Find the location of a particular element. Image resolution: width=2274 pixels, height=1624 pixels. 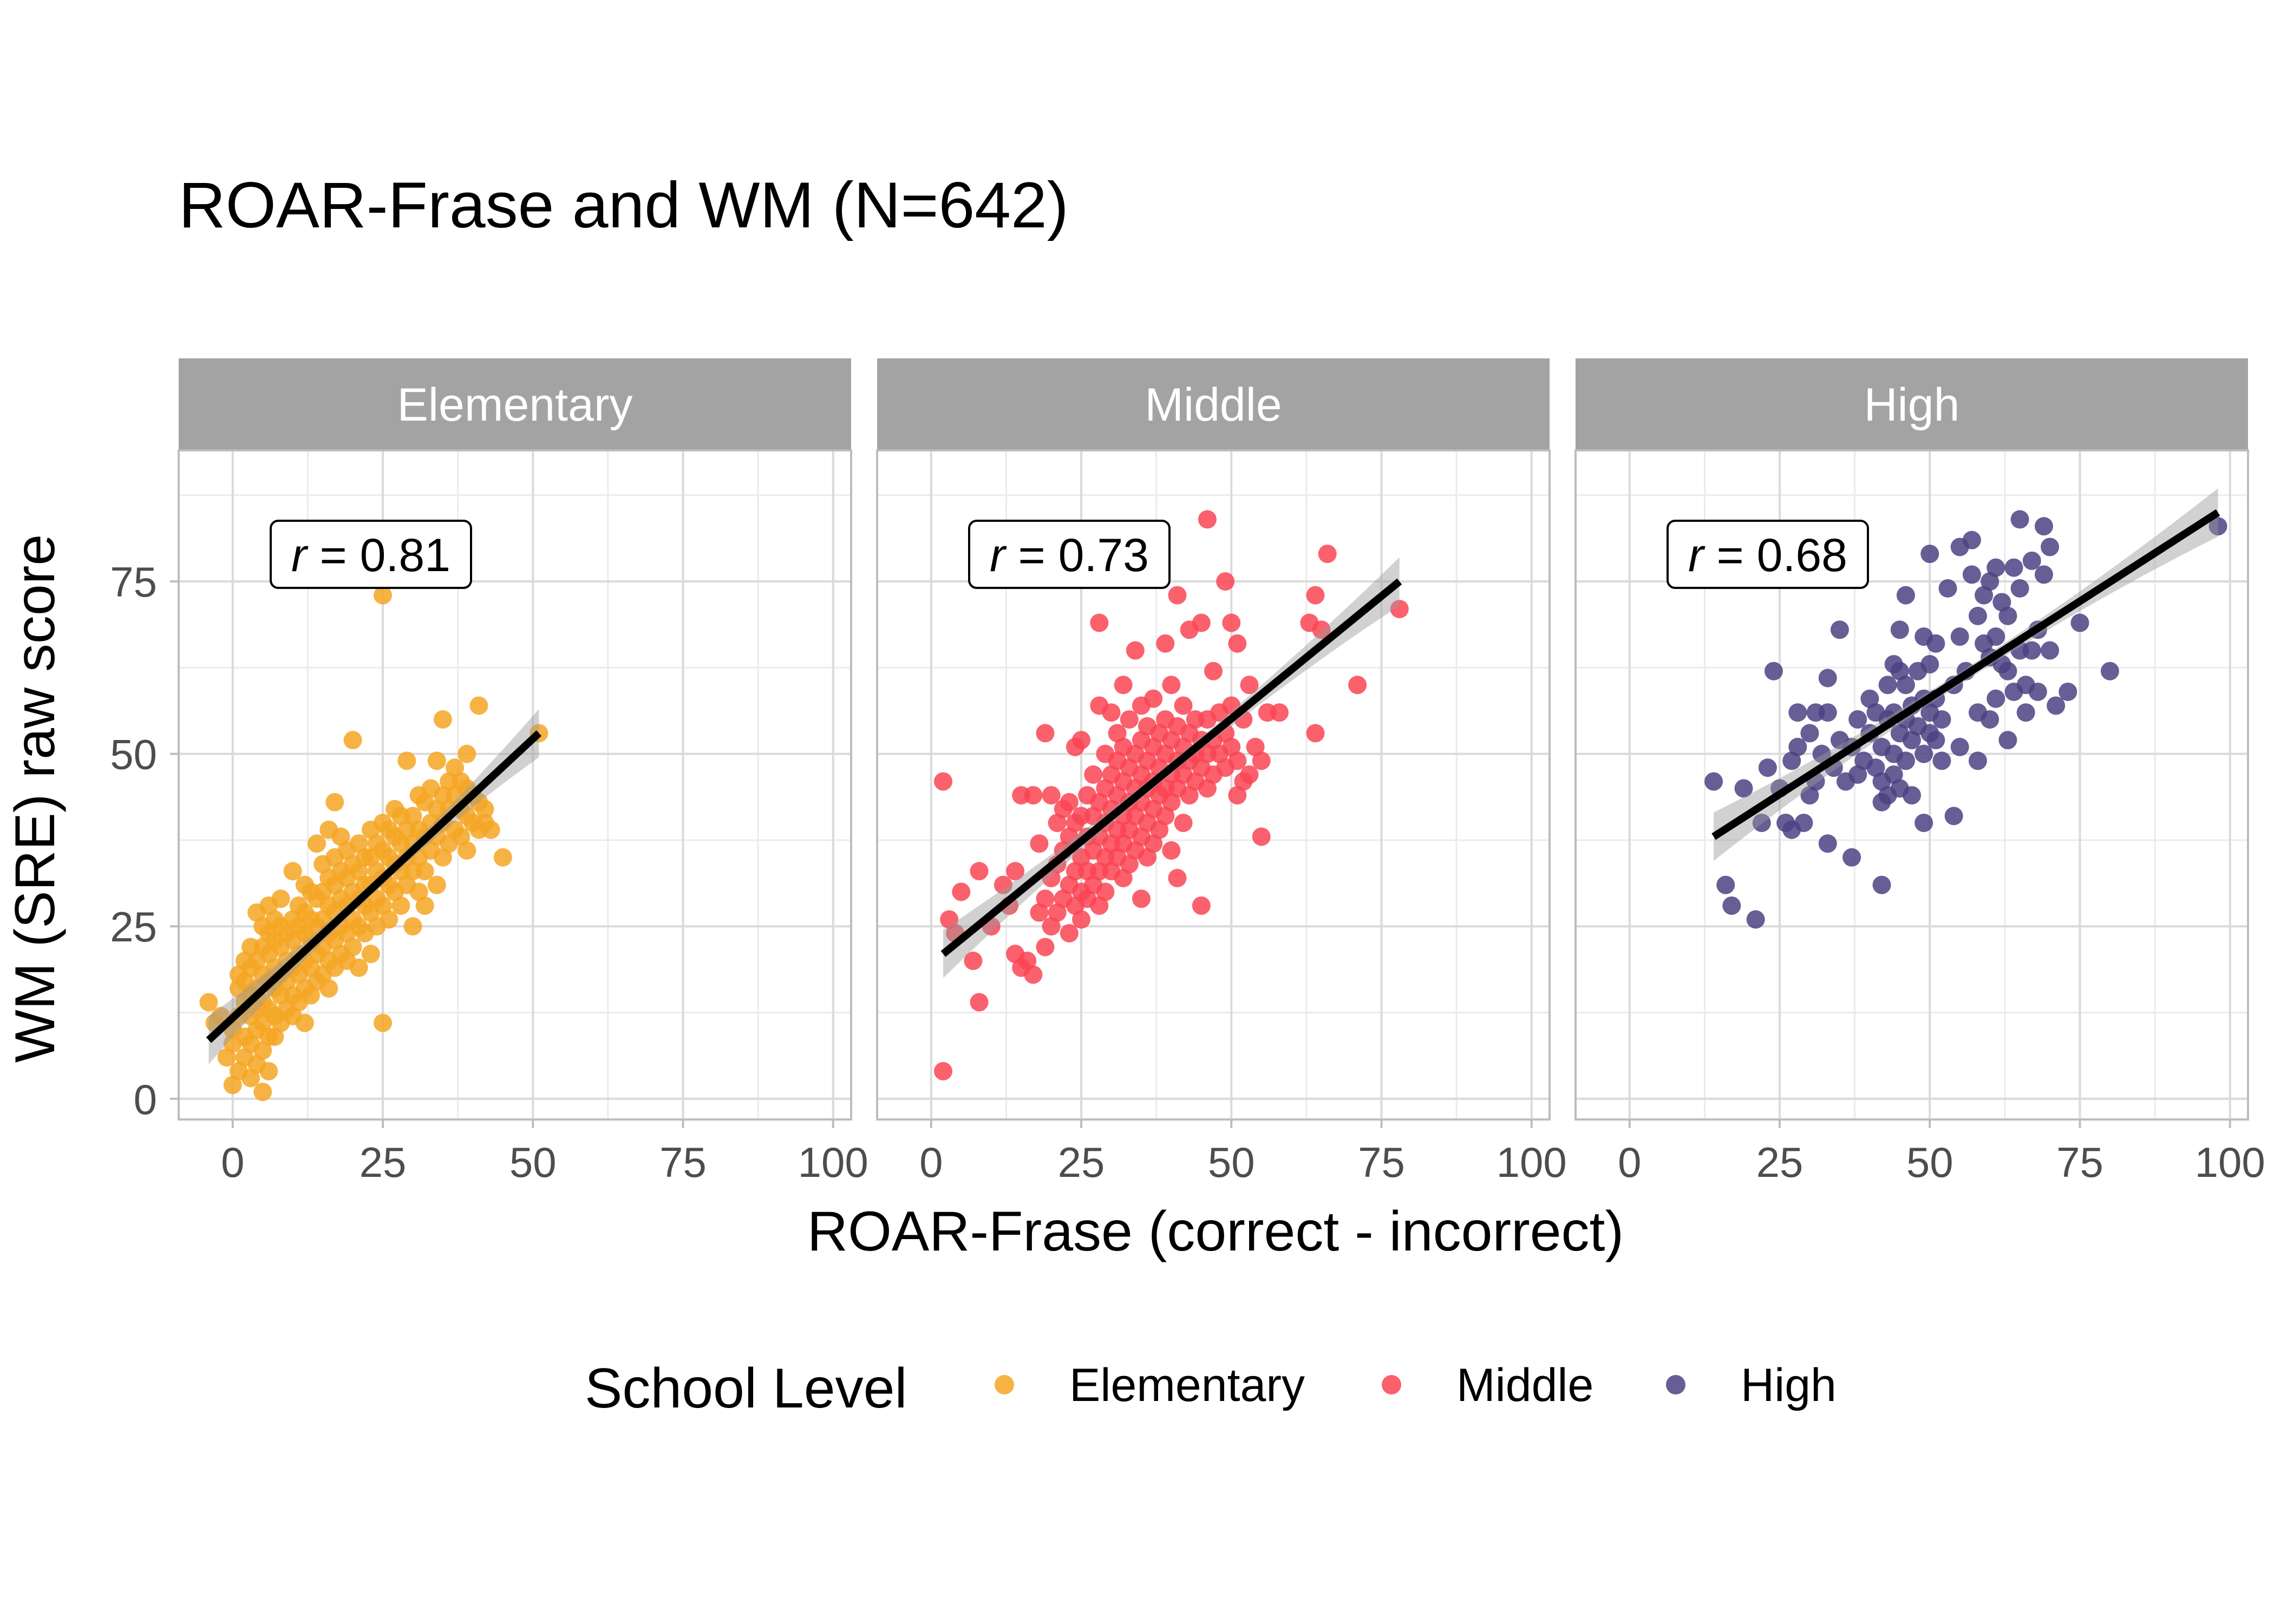

facet-strip is located at coordinates (515, 404).